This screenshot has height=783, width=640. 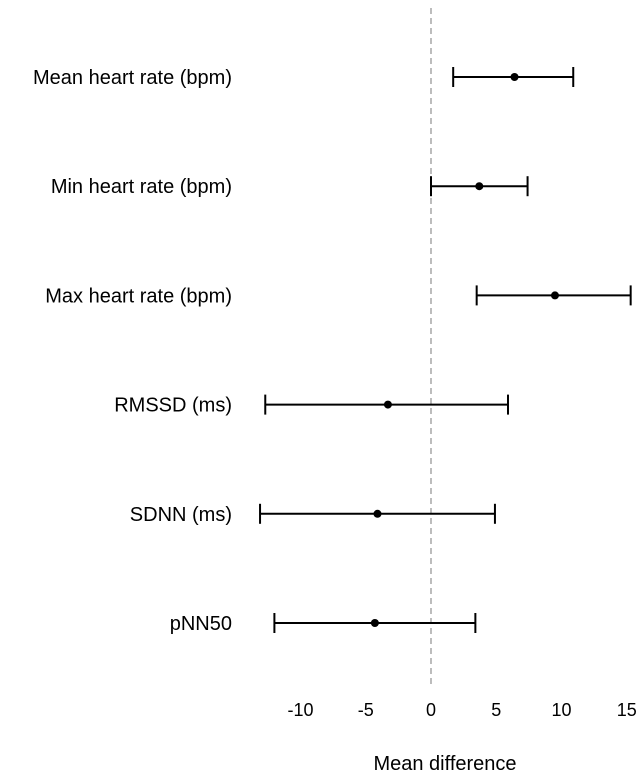 What do you see at coordinates (444, 764) in the screenshot?
I see `x-axis-title: Mean difference` at bounding box center [444, 764].